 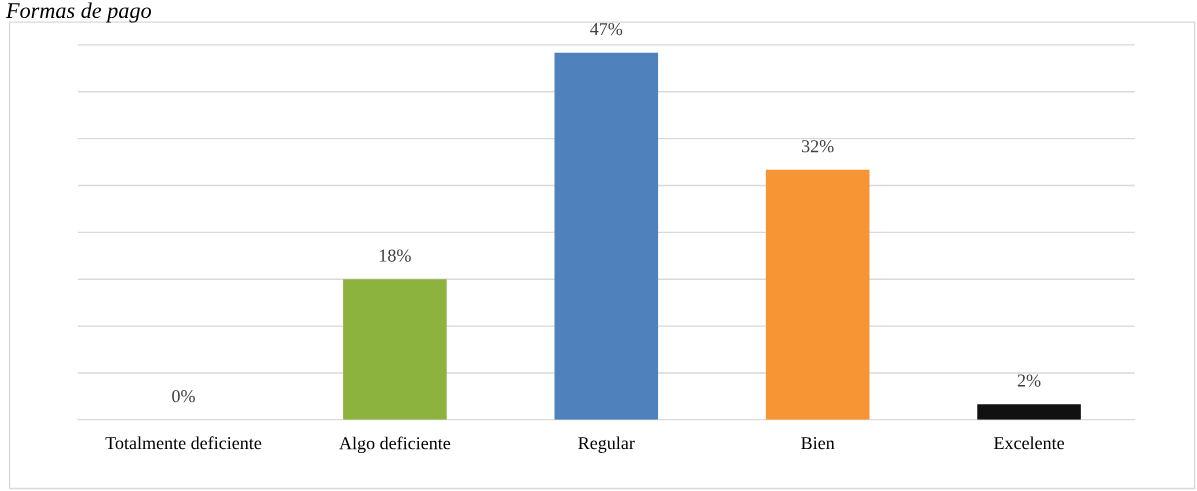 What do you see at coordinates (606, 444) in the screenshot?
I see `x-tick-label: Regular` at bounding box center [606, 444].